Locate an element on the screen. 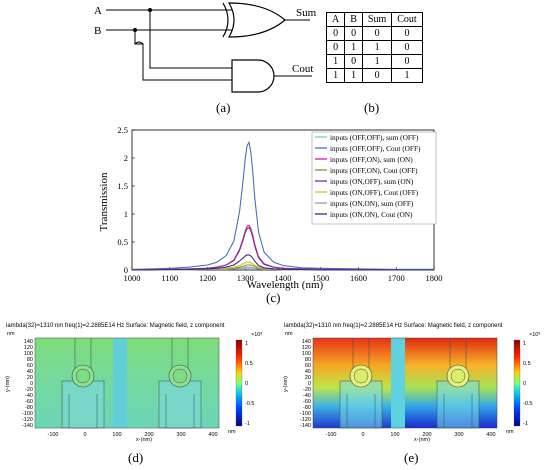 This screenshot has width=550, height=470. y-tick-label: 2.5 is located at coordinates (122, 130).